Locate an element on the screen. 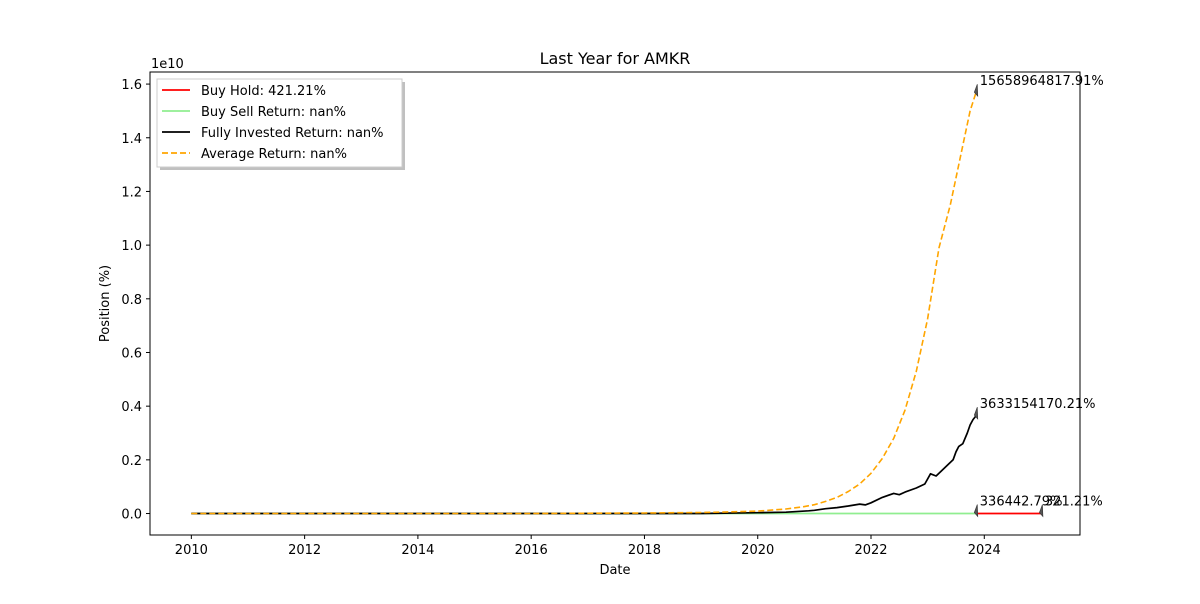  chart-title: Last Year for AMKR is located at coordinates (615, 58).